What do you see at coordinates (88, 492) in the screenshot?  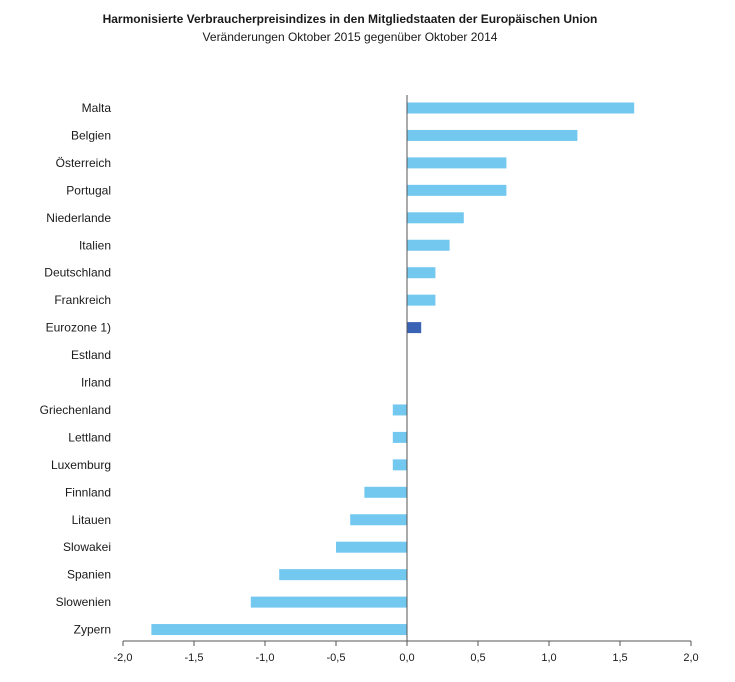 I see `category-label-14: Finnland` at bounding box center [88, 492].